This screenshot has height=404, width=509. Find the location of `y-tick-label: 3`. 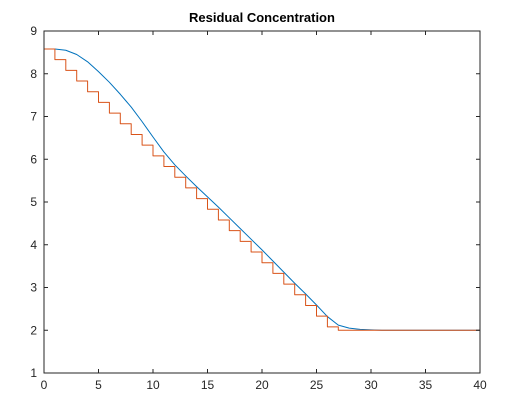

y-tick-label: 3 is located at coordinates (33, 288).